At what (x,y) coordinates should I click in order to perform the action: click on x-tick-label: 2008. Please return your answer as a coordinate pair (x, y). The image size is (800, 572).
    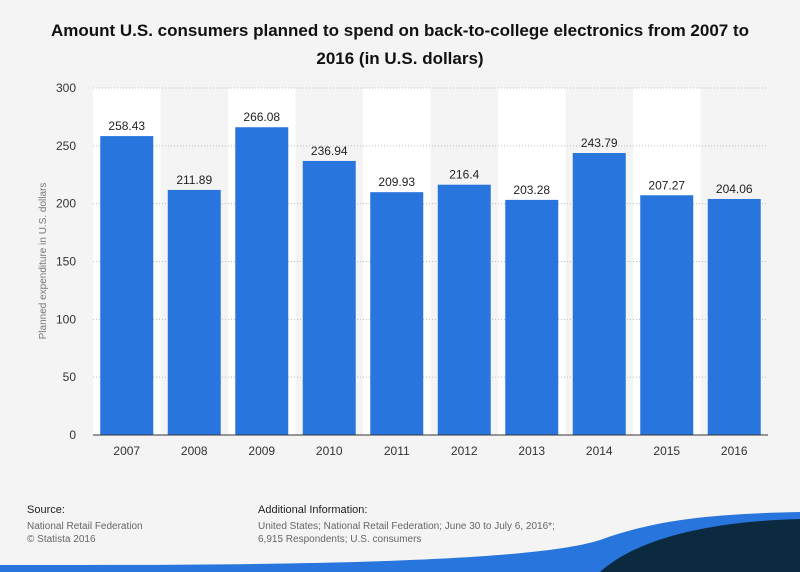
    Looking at the image, I should click on (194, 451).